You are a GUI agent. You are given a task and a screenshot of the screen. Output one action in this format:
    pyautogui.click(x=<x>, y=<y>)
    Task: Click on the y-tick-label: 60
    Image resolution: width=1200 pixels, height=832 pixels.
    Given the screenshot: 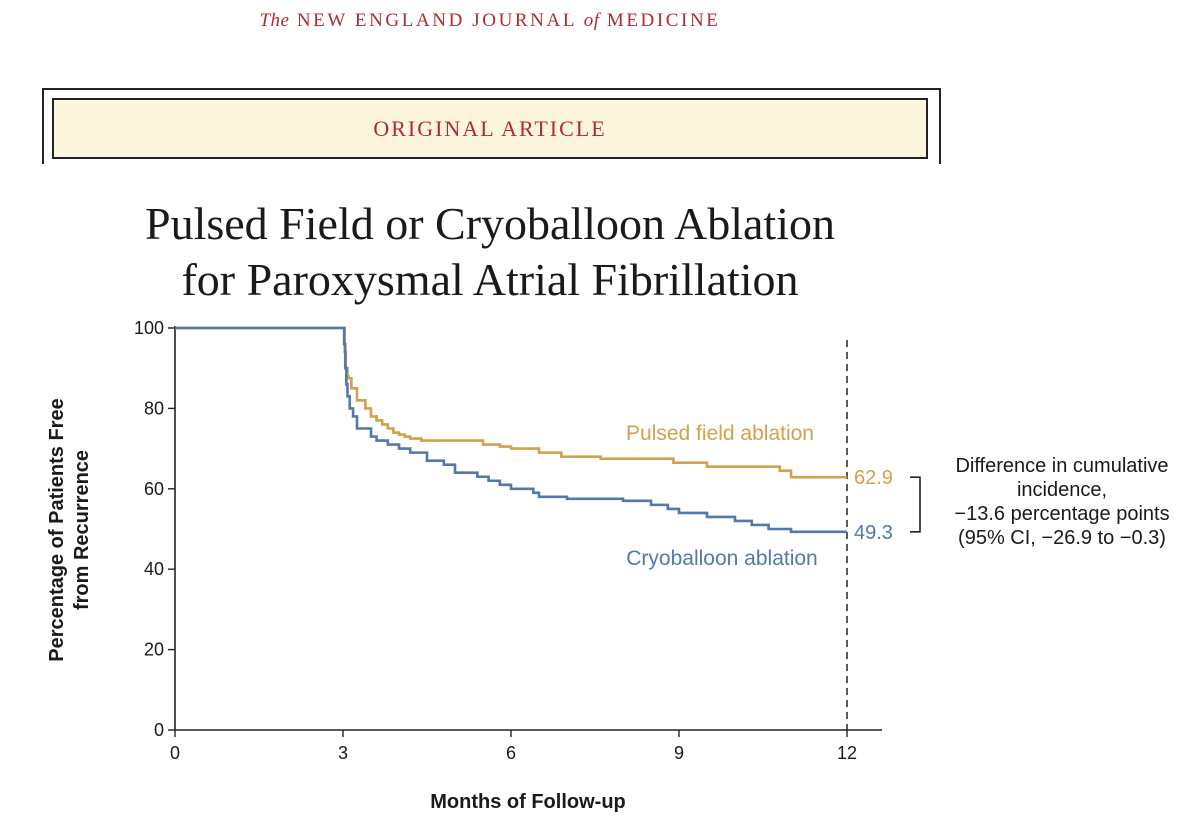 What is the action you would take?
    pyautogui.click(x=154, y=489)
    